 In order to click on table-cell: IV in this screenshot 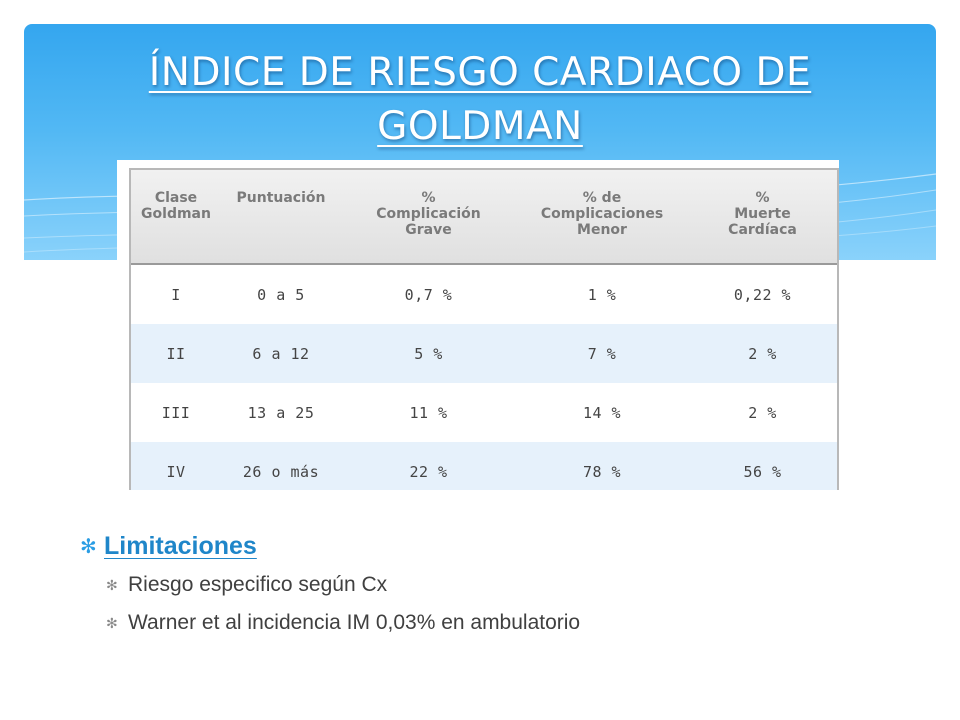, I will do `click(176, 466)`.